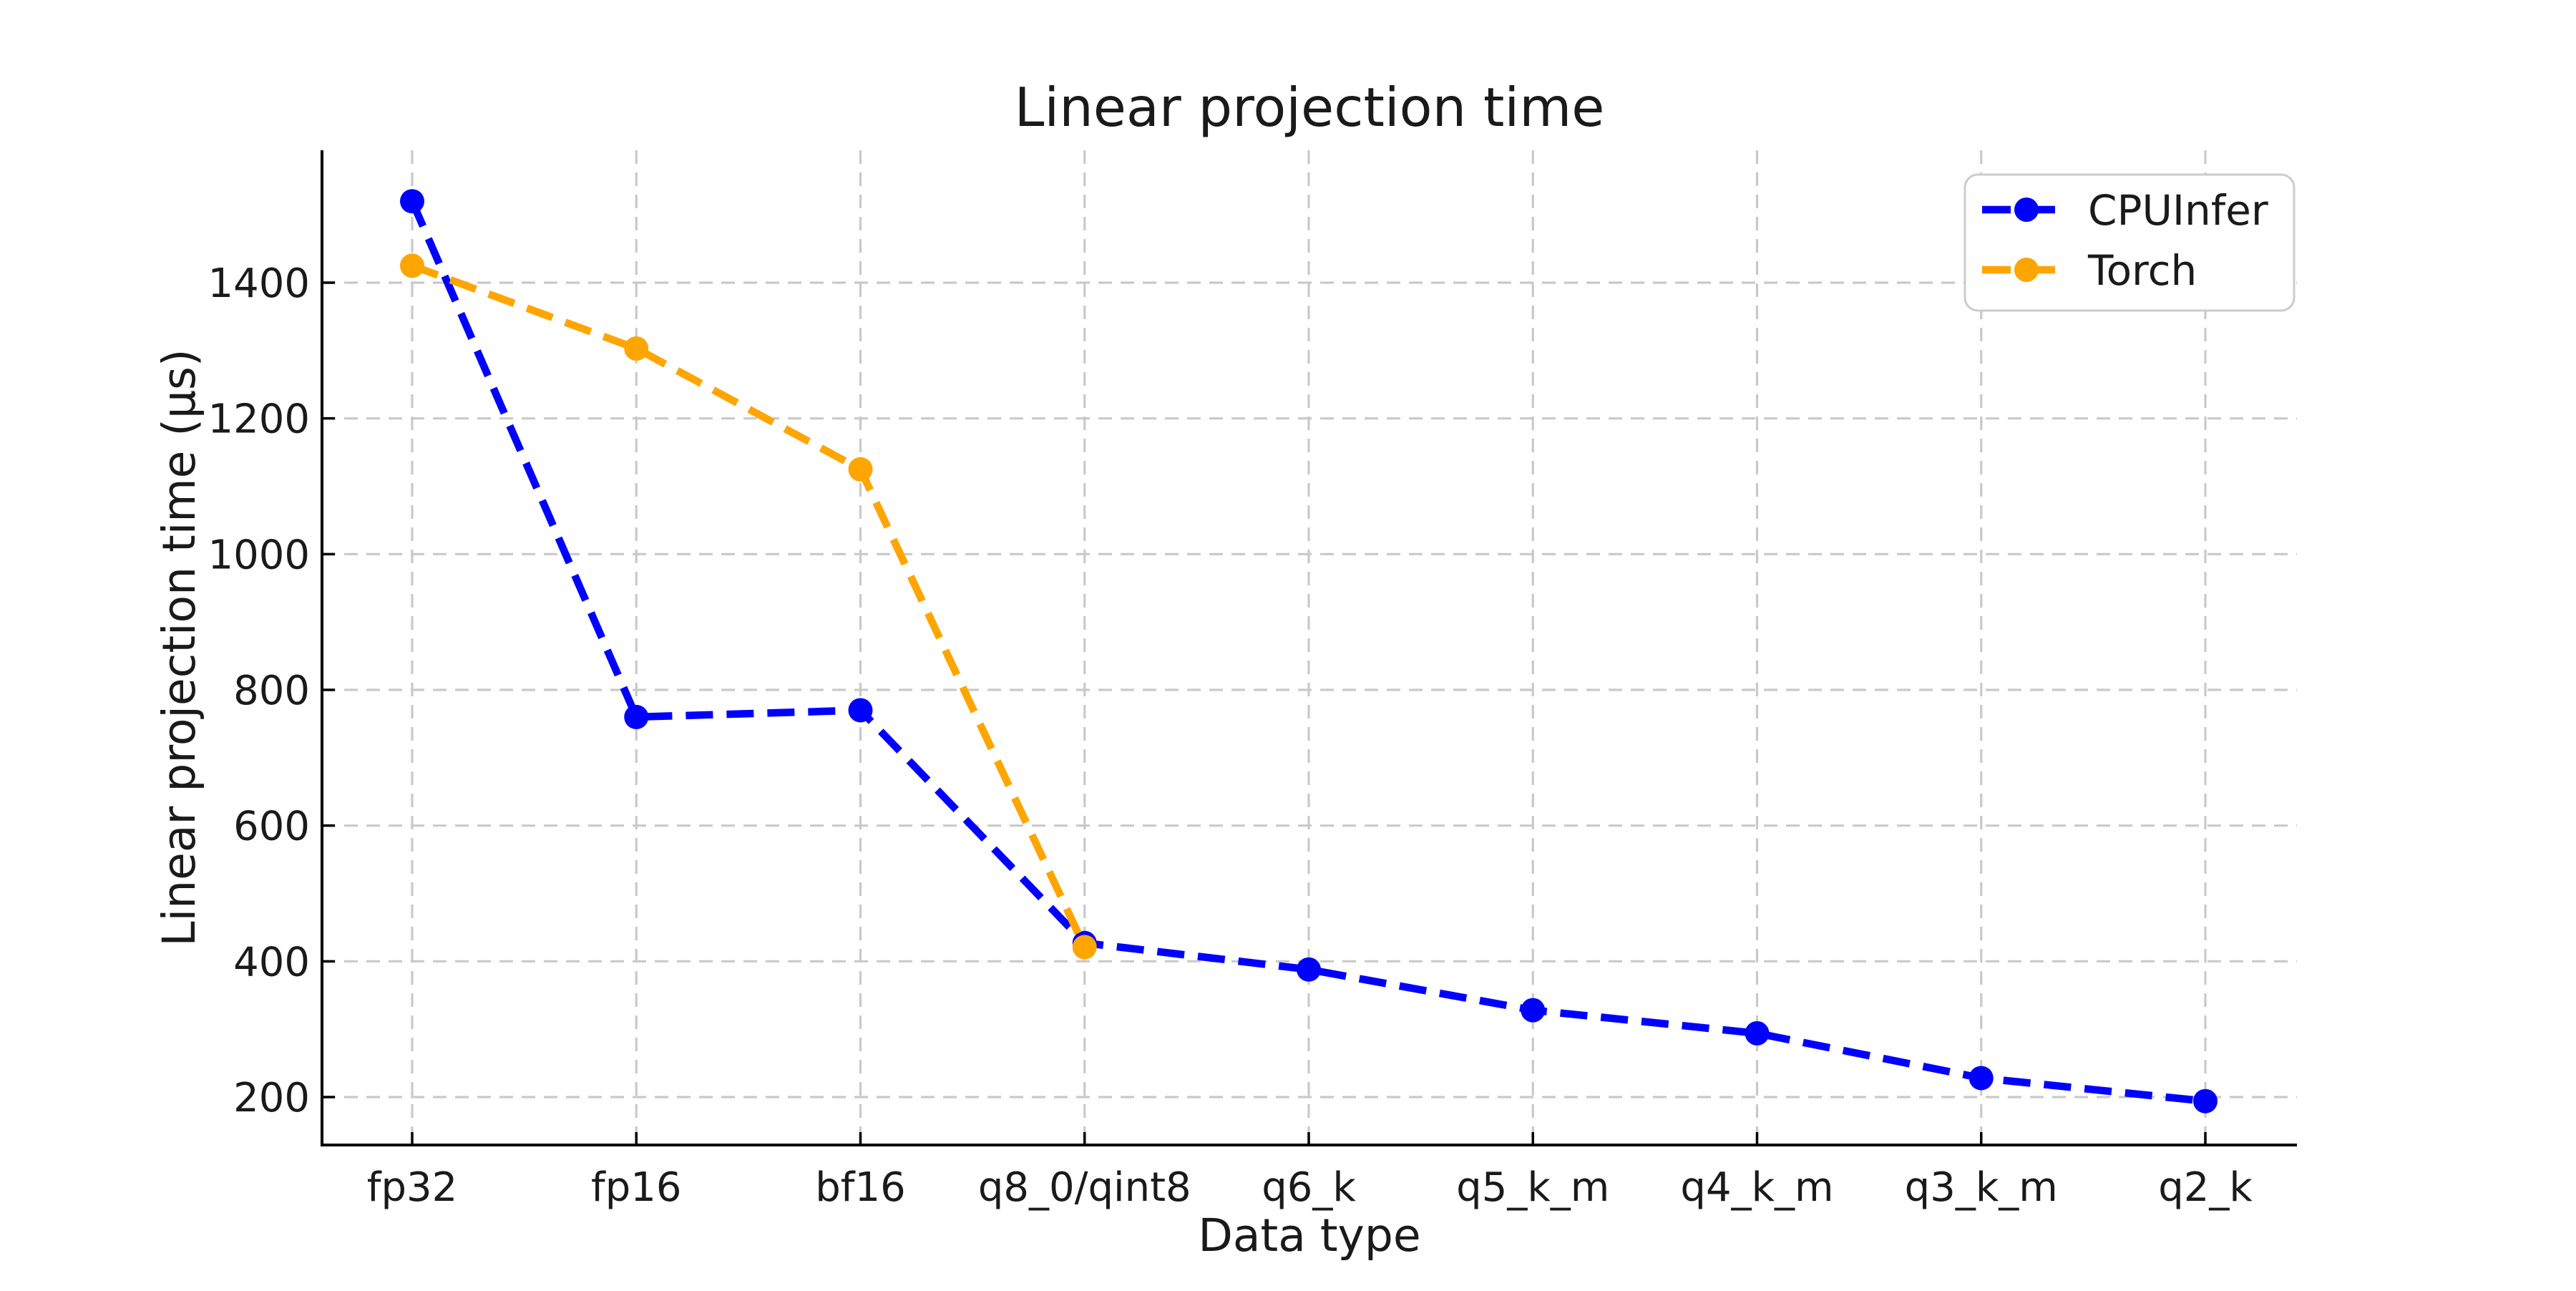 Image resolution: width=2576 pixels, height=1291 pixels. I want to click on y-axis-label: Linear projection time (μs), so click(179, 648).